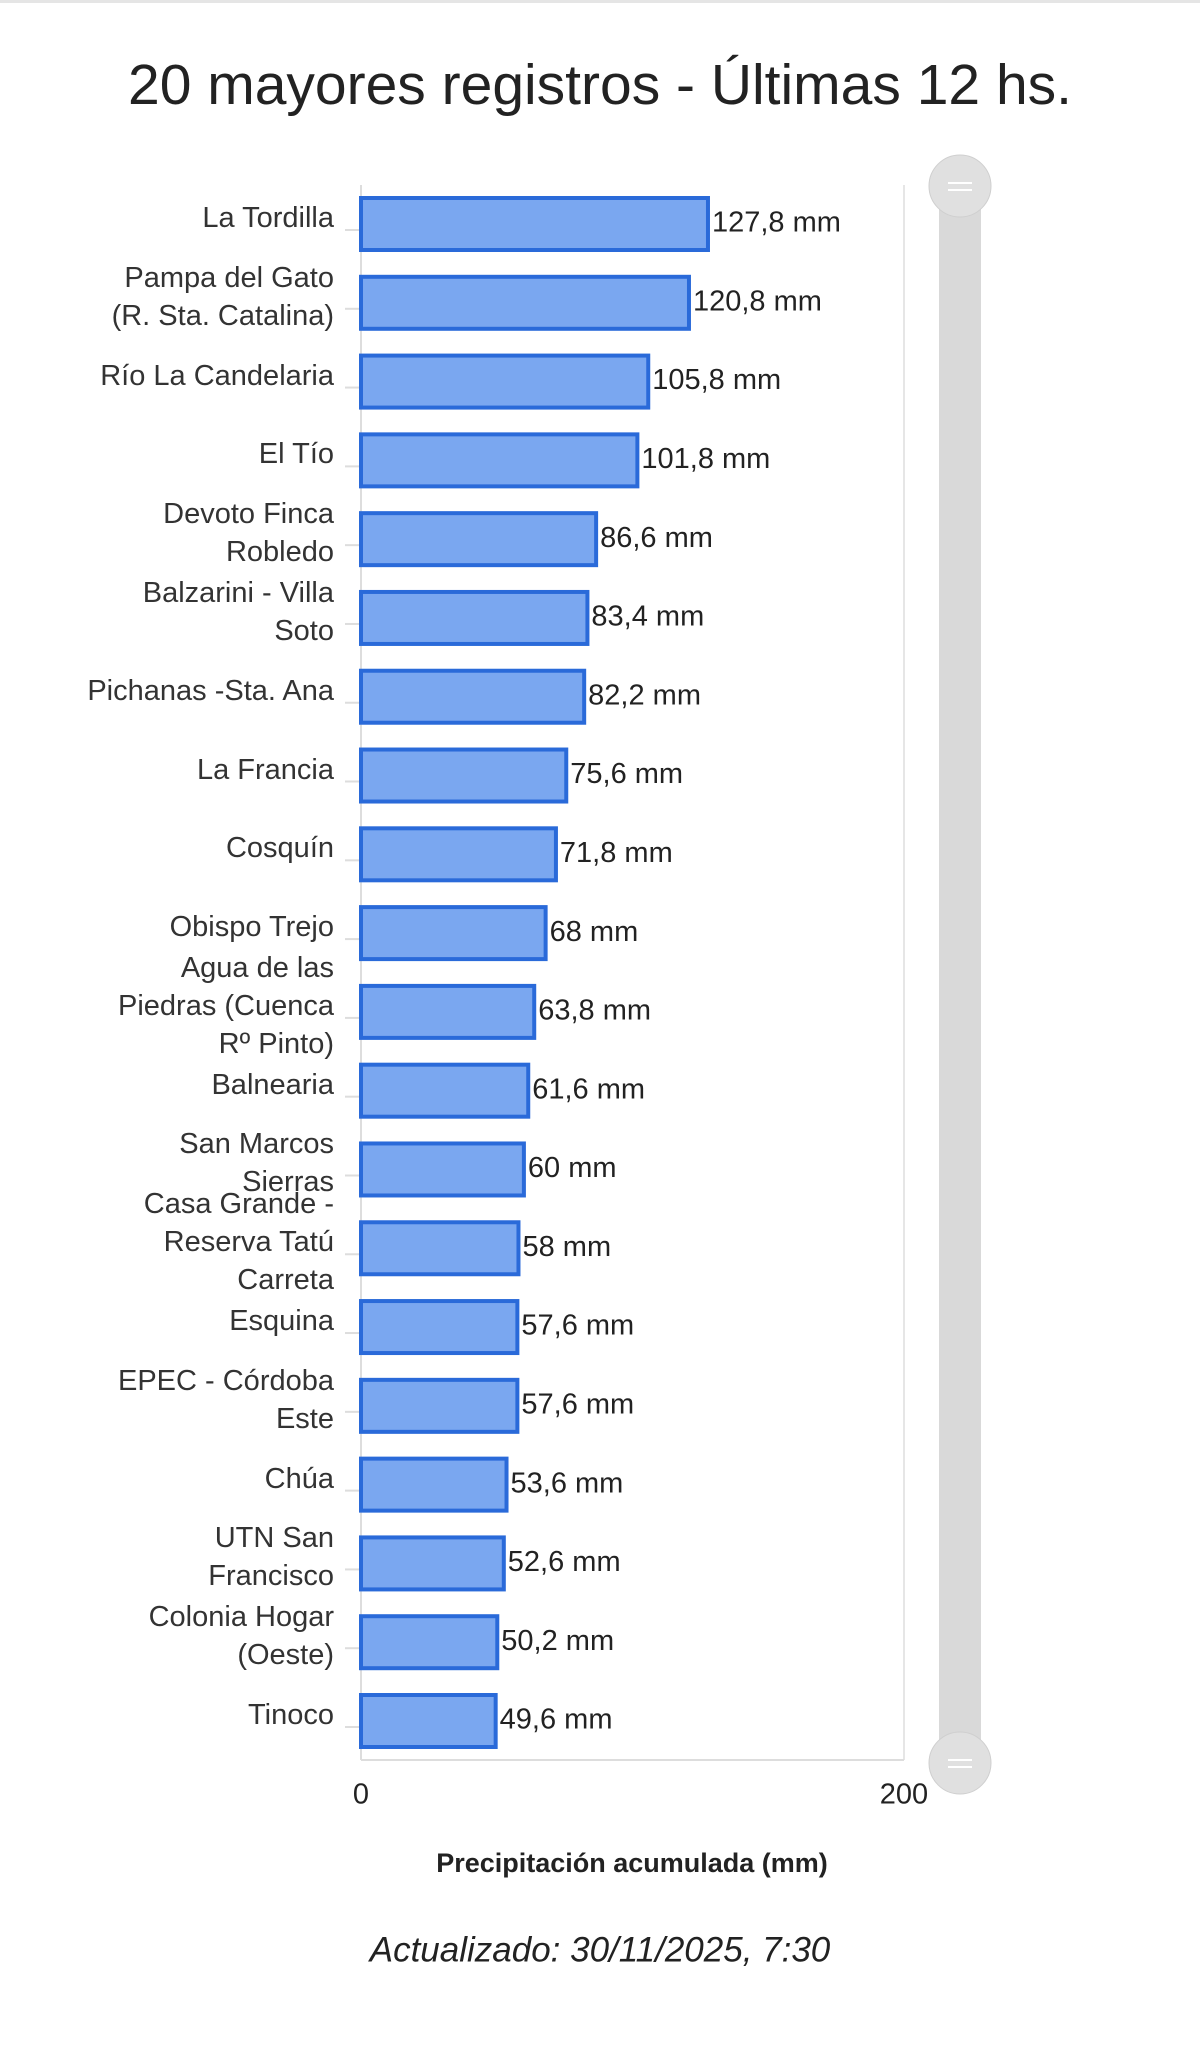 The image size is (1200, 2045). Describe the element at coordinates (588, 1089) in the screenshot. I see `value-label: 61,6 mm` at that location.